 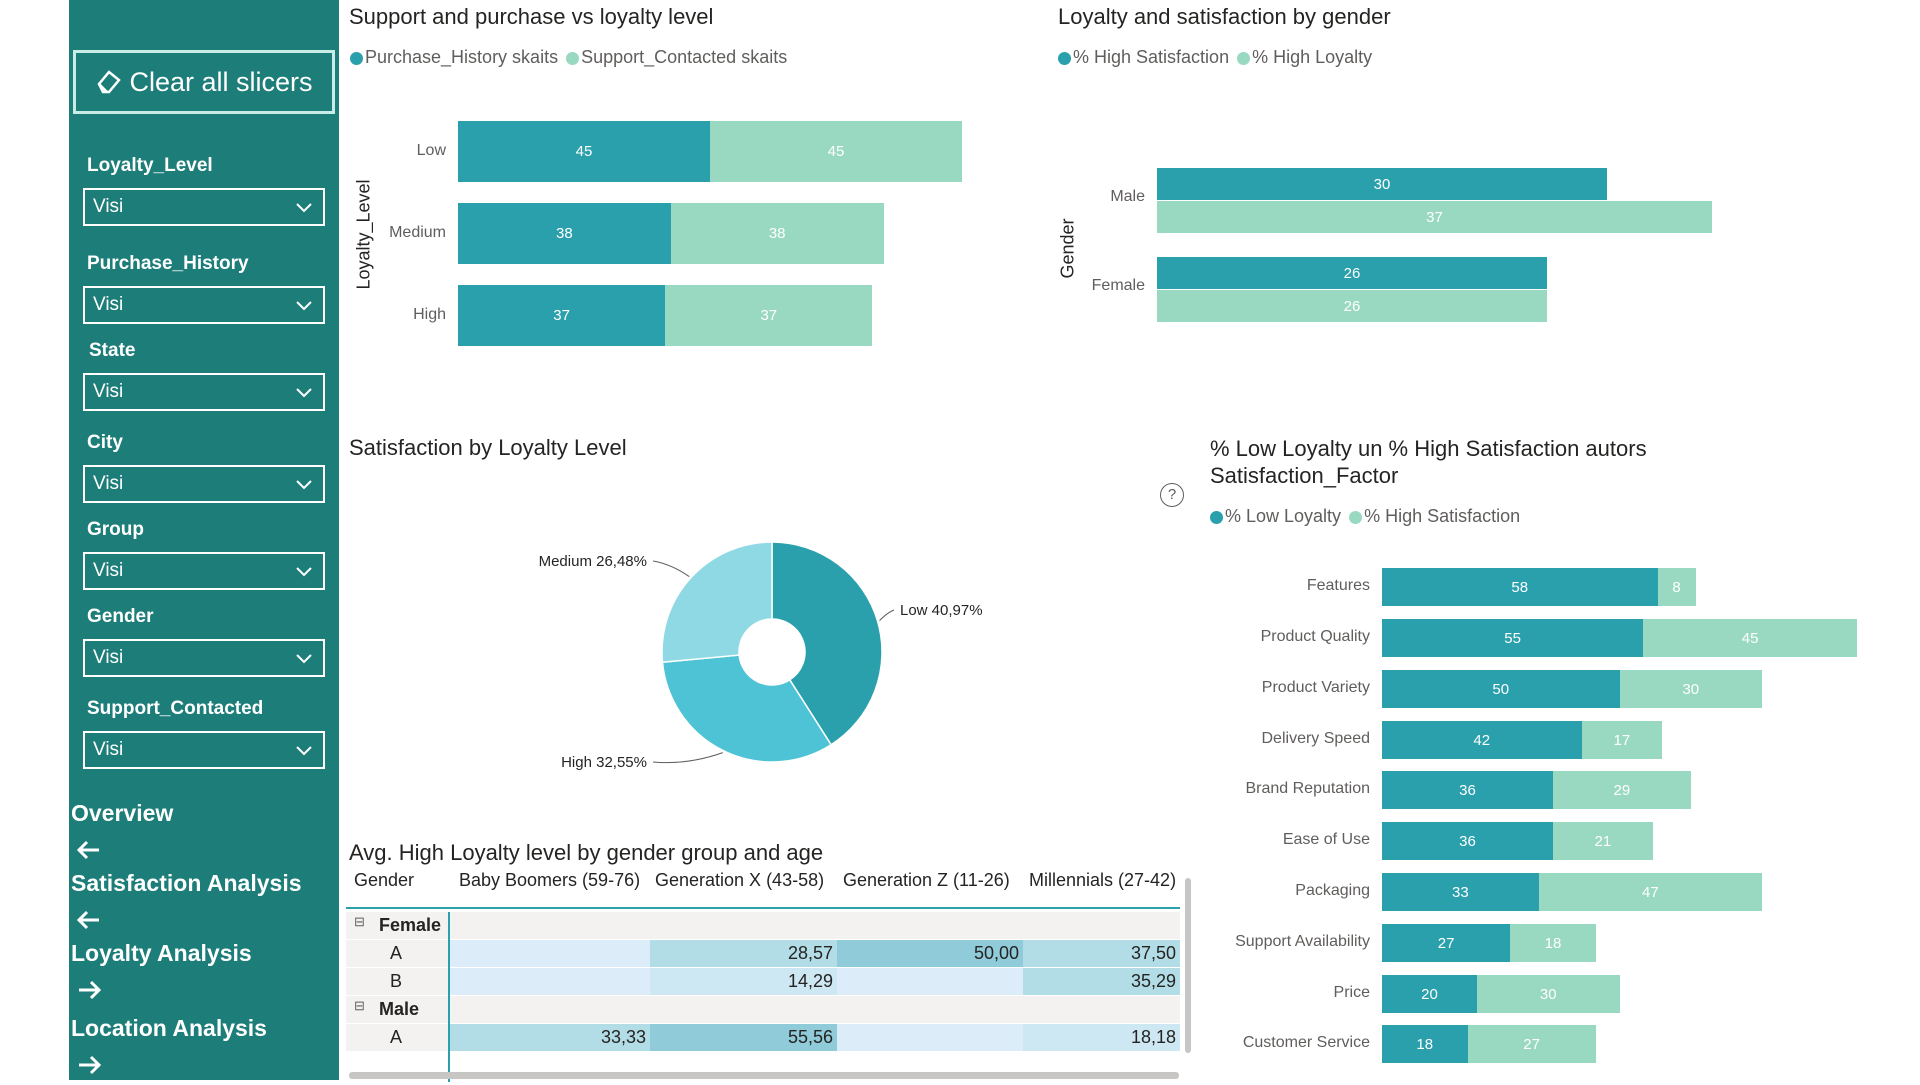 I want to click on data-label: 33, so click(x=1460, y=892).